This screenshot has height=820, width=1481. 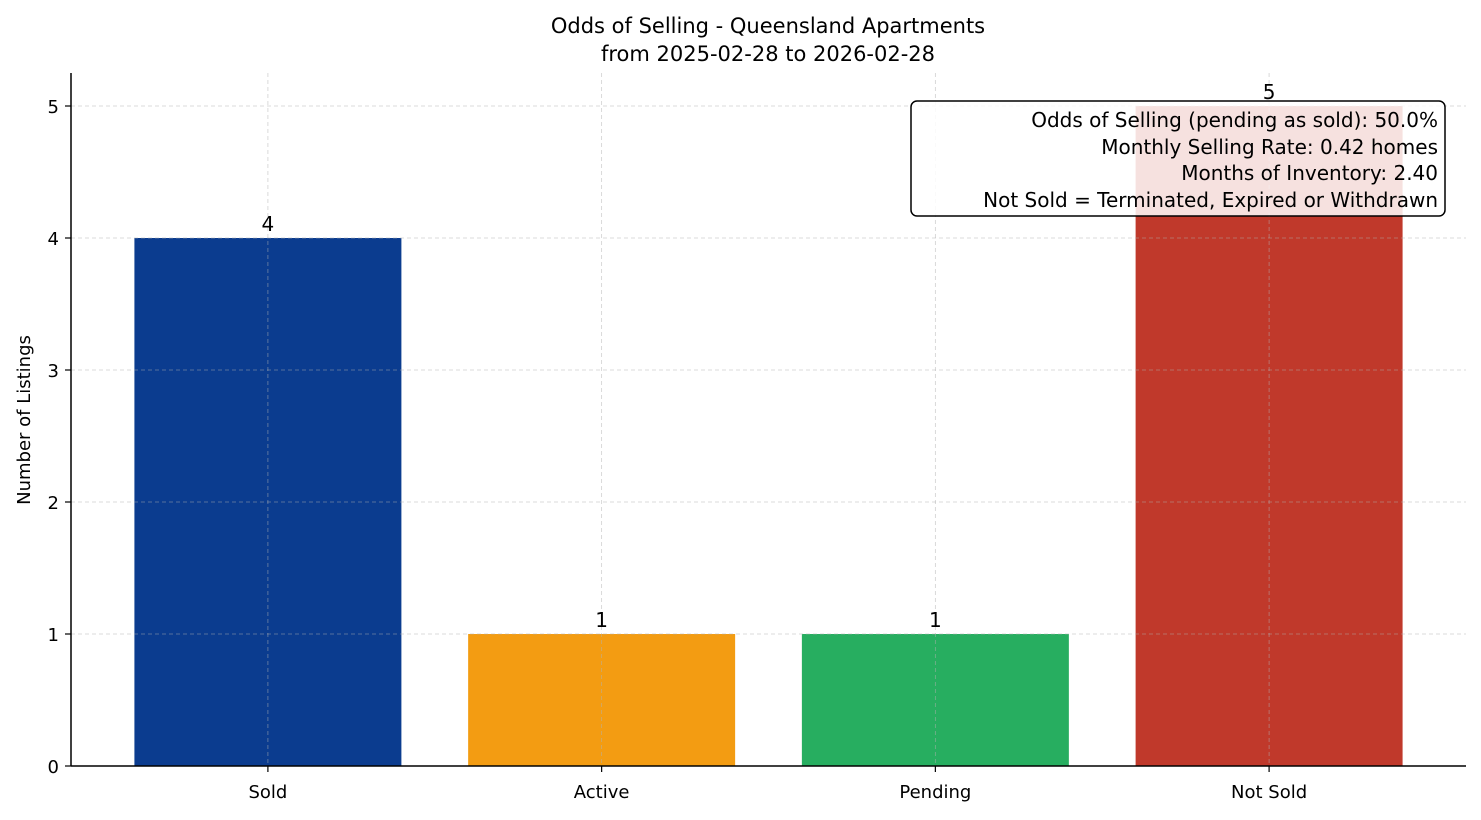 What do you see at coordinates (24, 420) in the screenshot?
I see `y-axis-label: Number of Listings` at bounding box center [24, 420].